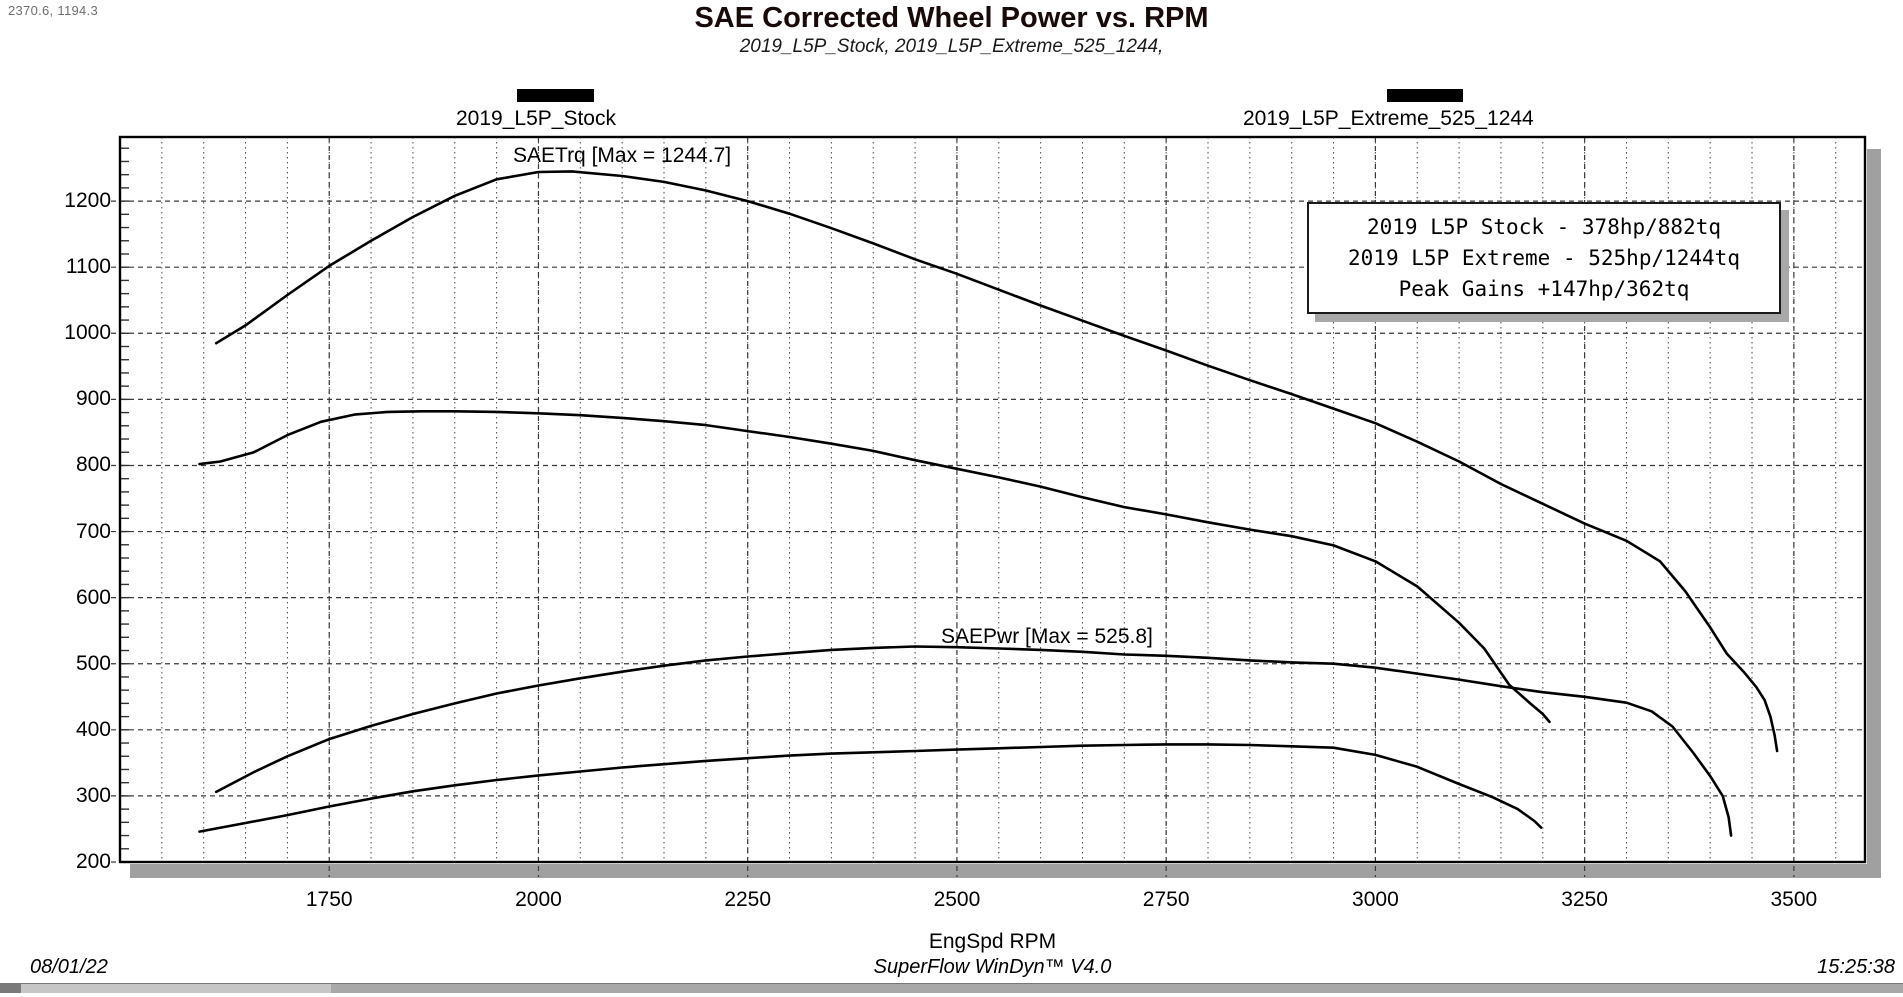 This screenshot has width=1903, height=997. I want to click on x-tick-label: 1750, so click(329, 899).